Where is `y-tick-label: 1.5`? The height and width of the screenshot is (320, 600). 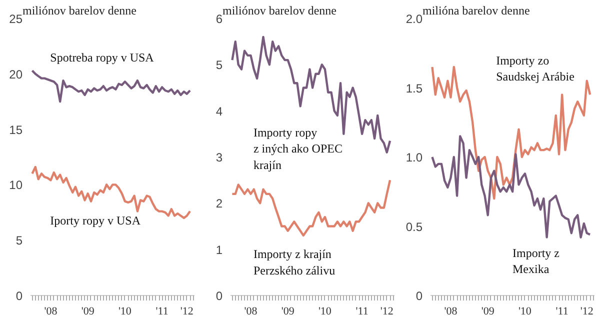 y-tick-label: 1.5 is located at coordinates (414, 88).